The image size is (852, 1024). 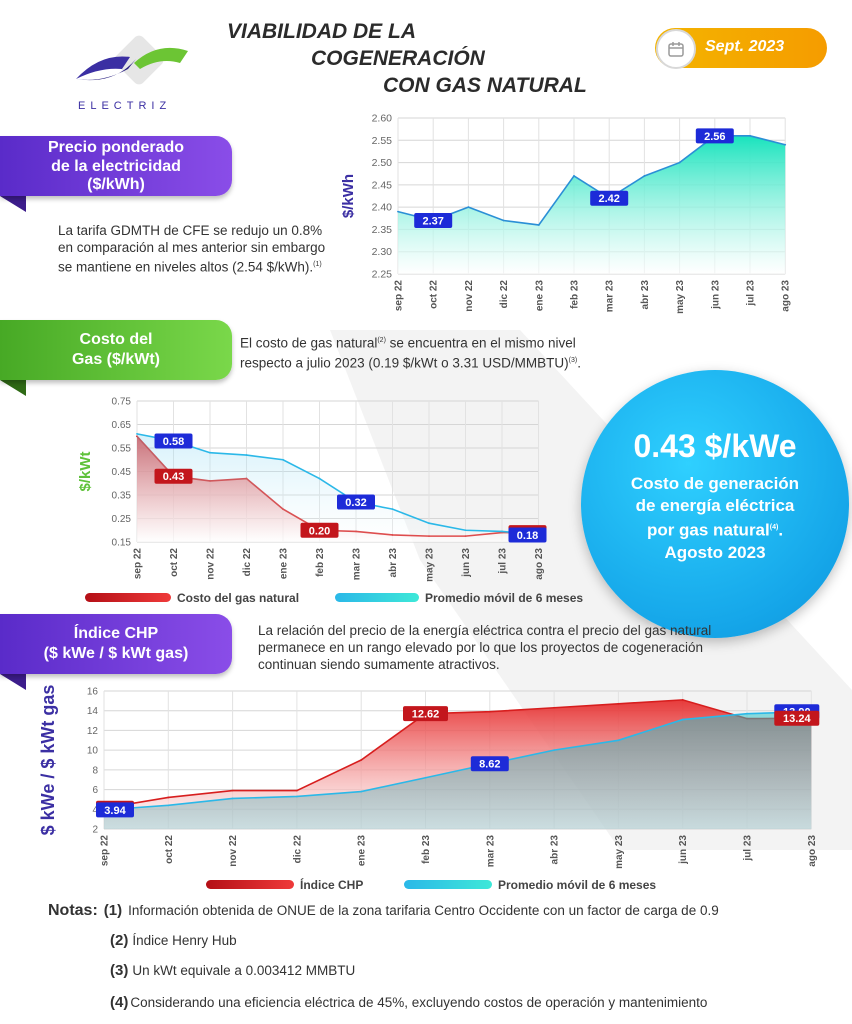 I want to click on legend-label: Promedio móvil de 6 meses, so click(x=577, y=885).